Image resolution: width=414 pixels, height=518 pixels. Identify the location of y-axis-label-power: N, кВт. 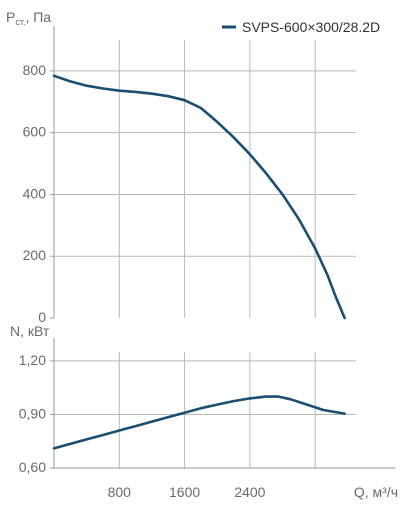
(30, 331).